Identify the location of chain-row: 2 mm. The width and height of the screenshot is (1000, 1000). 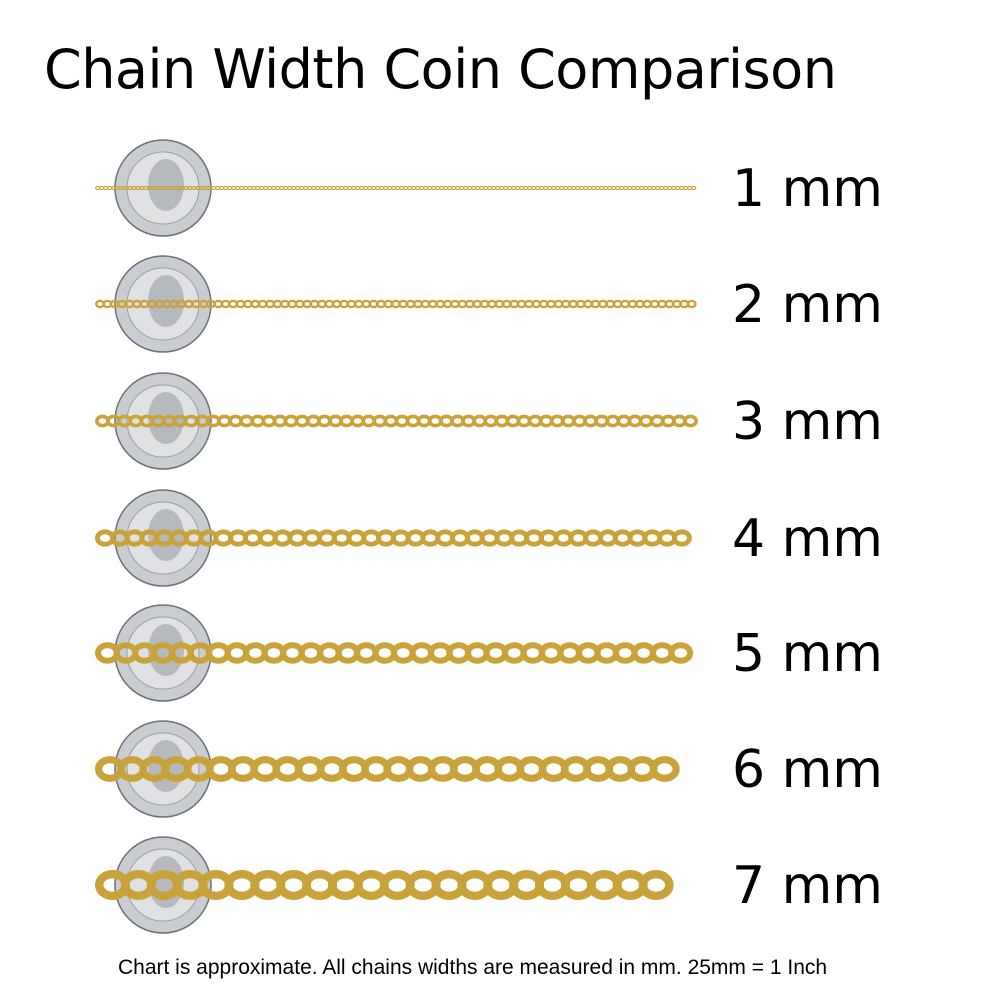
(500, 304).